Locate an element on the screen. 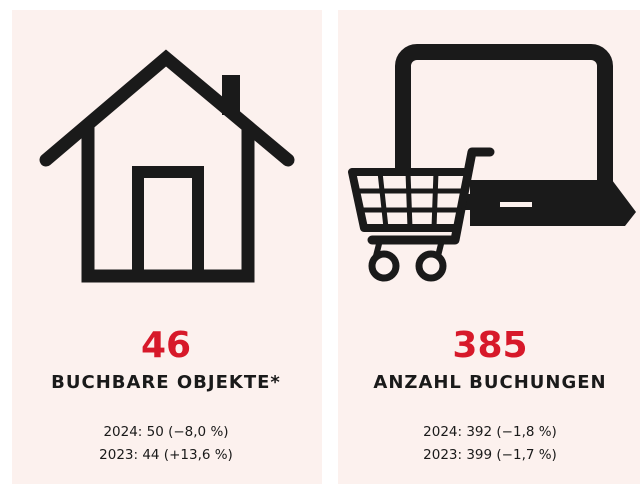 The height and width of the screenshot is (484, 640). comparison-line: 2023: 44 (+13,6 %) is located at coordinates (166, 455).